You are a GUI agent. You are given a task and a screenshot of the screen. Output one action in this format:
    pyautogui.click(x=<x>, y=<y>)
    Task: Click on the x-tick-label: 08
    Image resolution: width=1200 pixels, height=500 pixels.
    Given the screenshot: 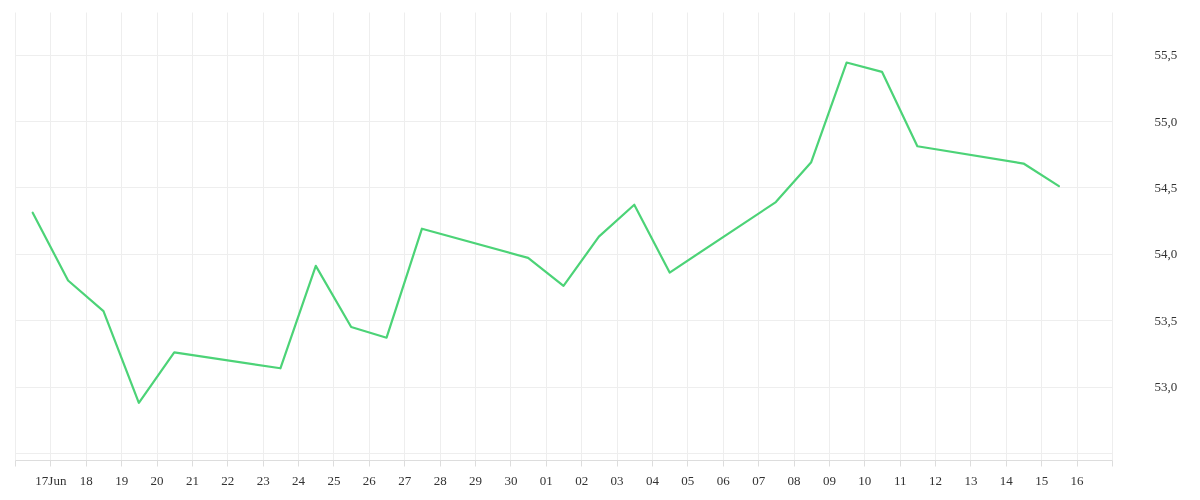 What is the action you would take?
    pyautogui.click(x=794, y=480)
    